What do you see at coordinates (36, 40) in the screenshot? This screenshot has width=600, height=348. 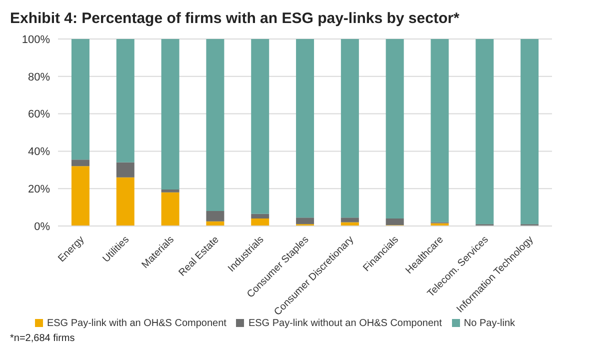 I see `y-tick-label: 100%` at bounding box center [36, 40].